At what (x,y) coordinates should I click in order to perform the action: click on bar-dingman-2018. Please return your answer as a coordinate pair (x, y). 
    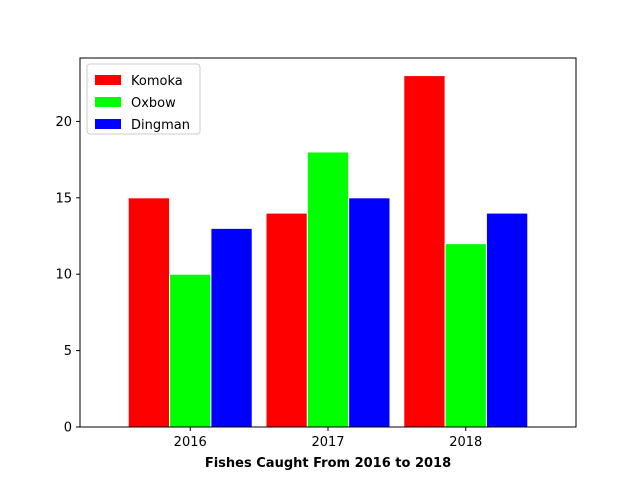
    Looking at the image, I should click on (507, 320).